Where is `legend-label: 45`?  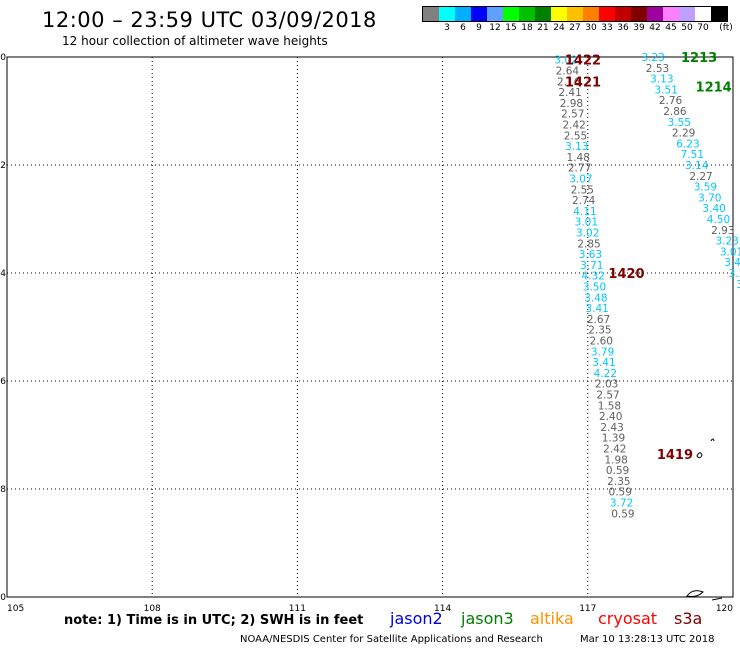 legend-label: 45 is located at coordinates (671, 28).